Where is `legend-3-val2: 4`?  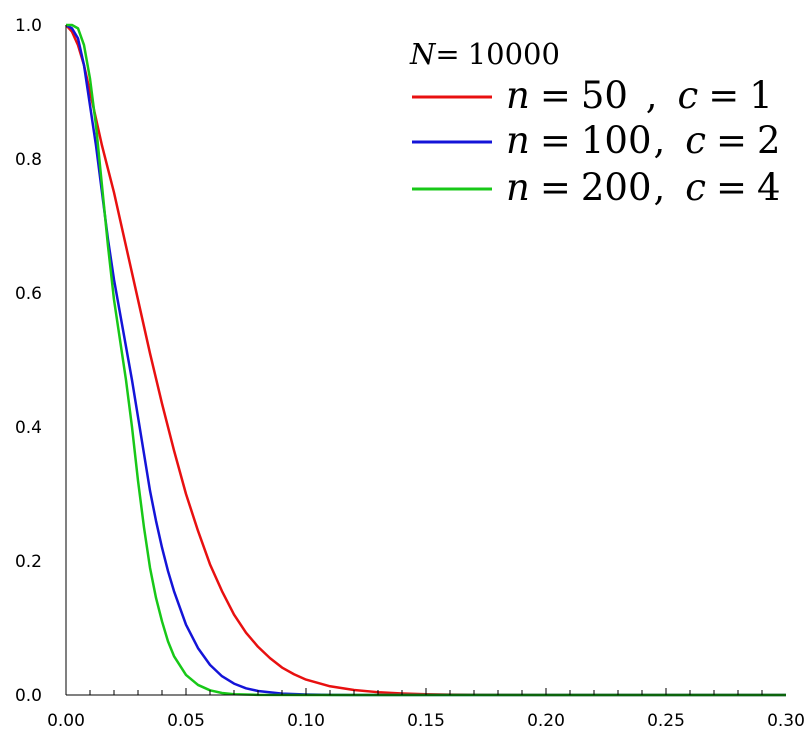
legend-3-val2: 4 is located at coordinates (769, 187).